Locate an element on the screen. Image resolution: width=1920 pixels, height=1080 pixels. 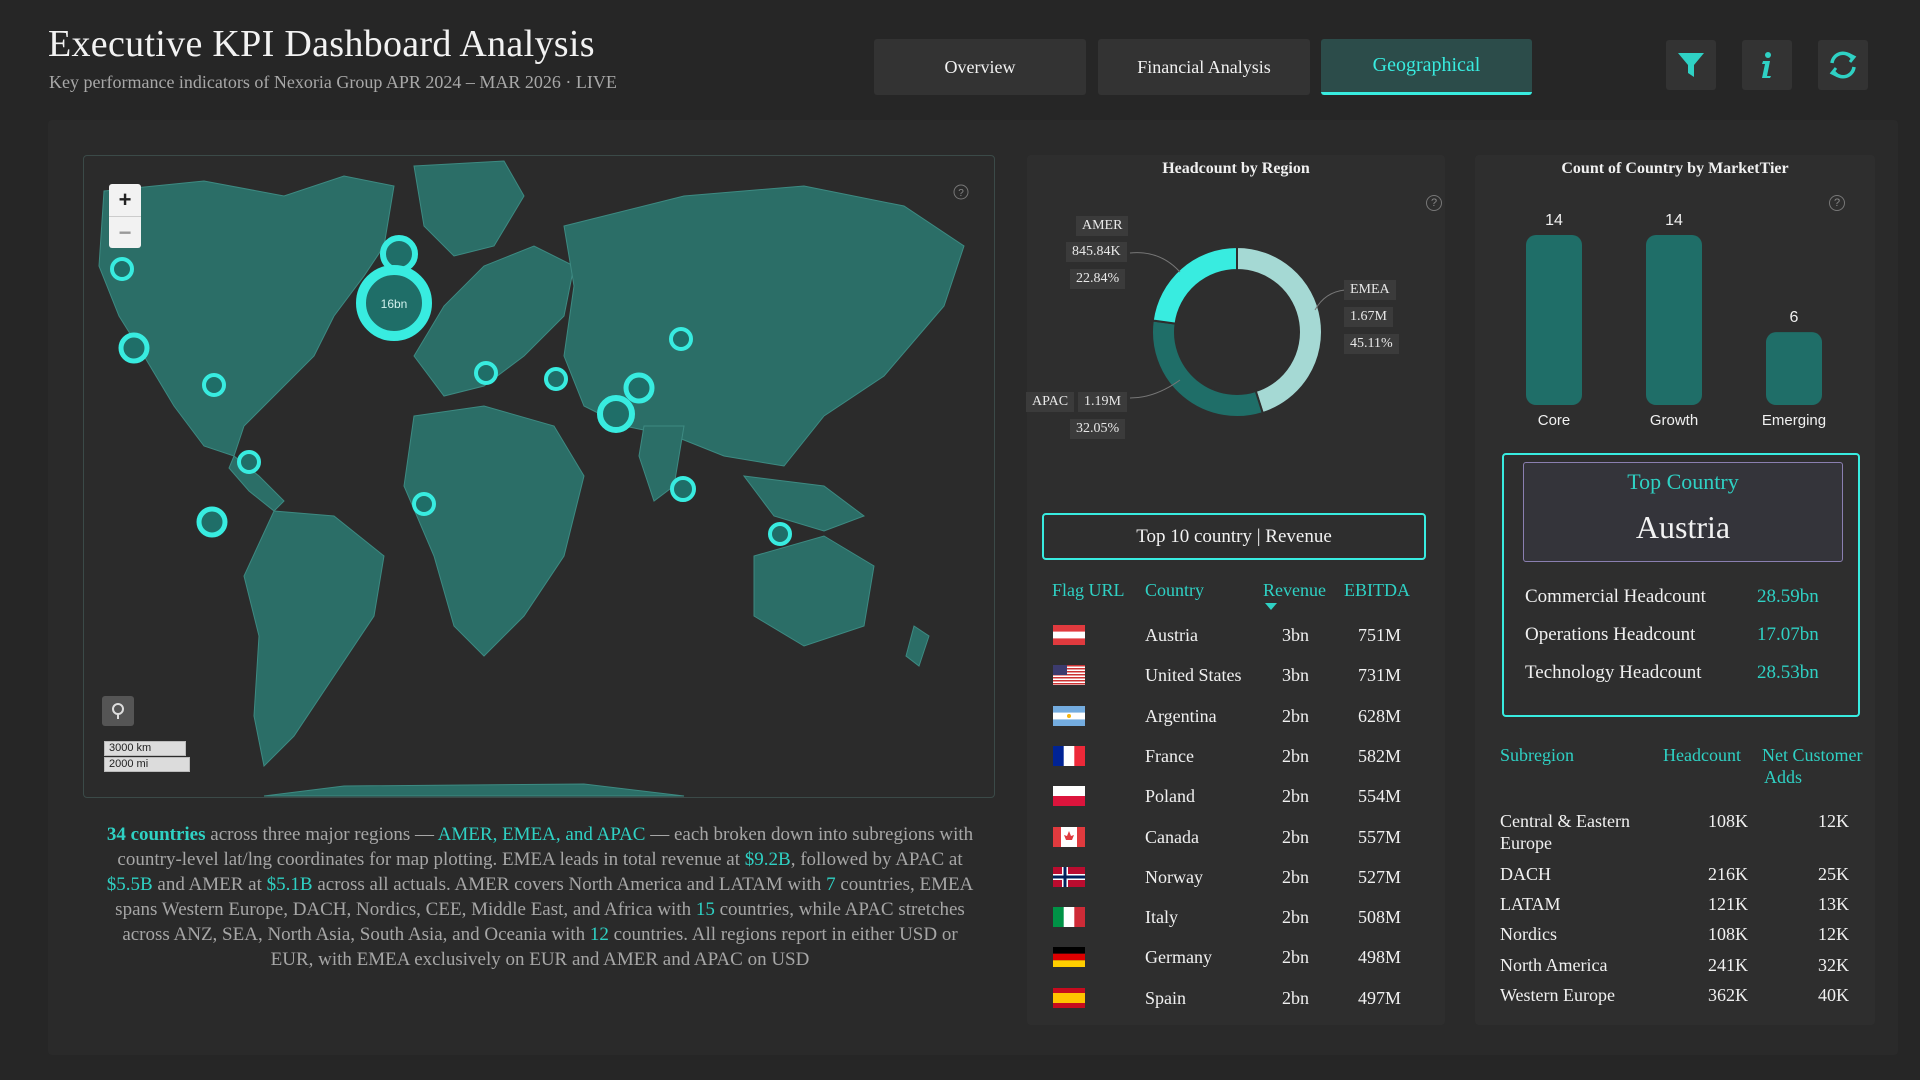
headcount-donut-chart is located at coordinates (1250, 335).